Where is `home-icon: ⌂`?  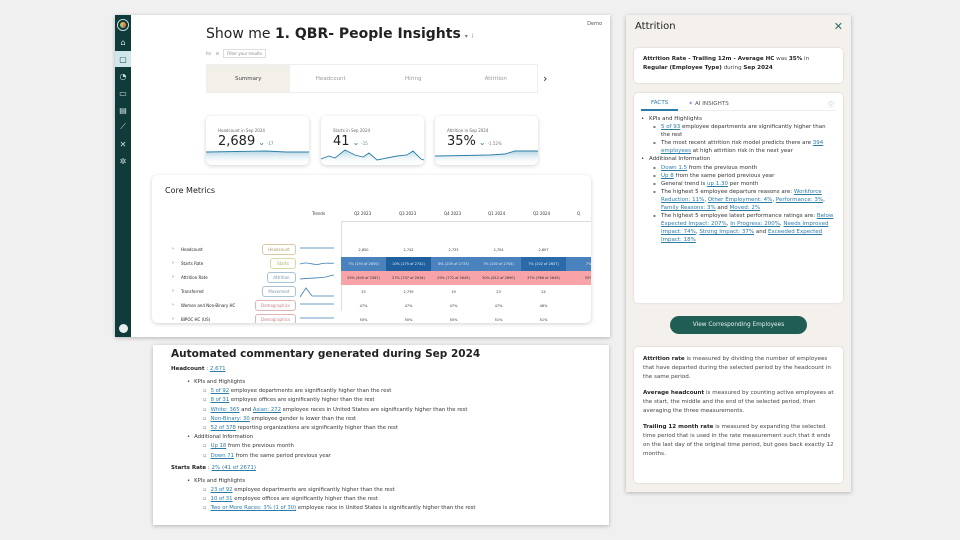 home-icon: ⌂ is located at coordinates (123, 42).